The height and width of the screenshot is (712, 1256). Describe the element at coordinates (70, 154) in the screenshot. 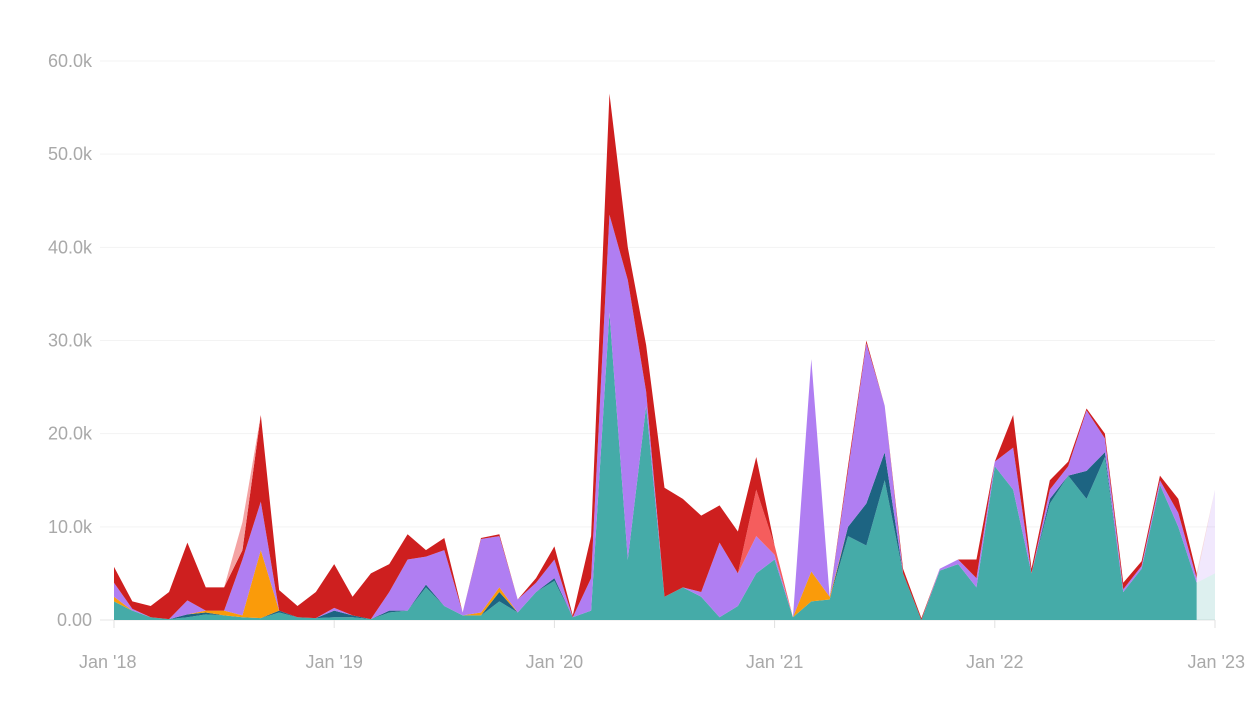

I see `y-tick-label: 50.0k` at that location.